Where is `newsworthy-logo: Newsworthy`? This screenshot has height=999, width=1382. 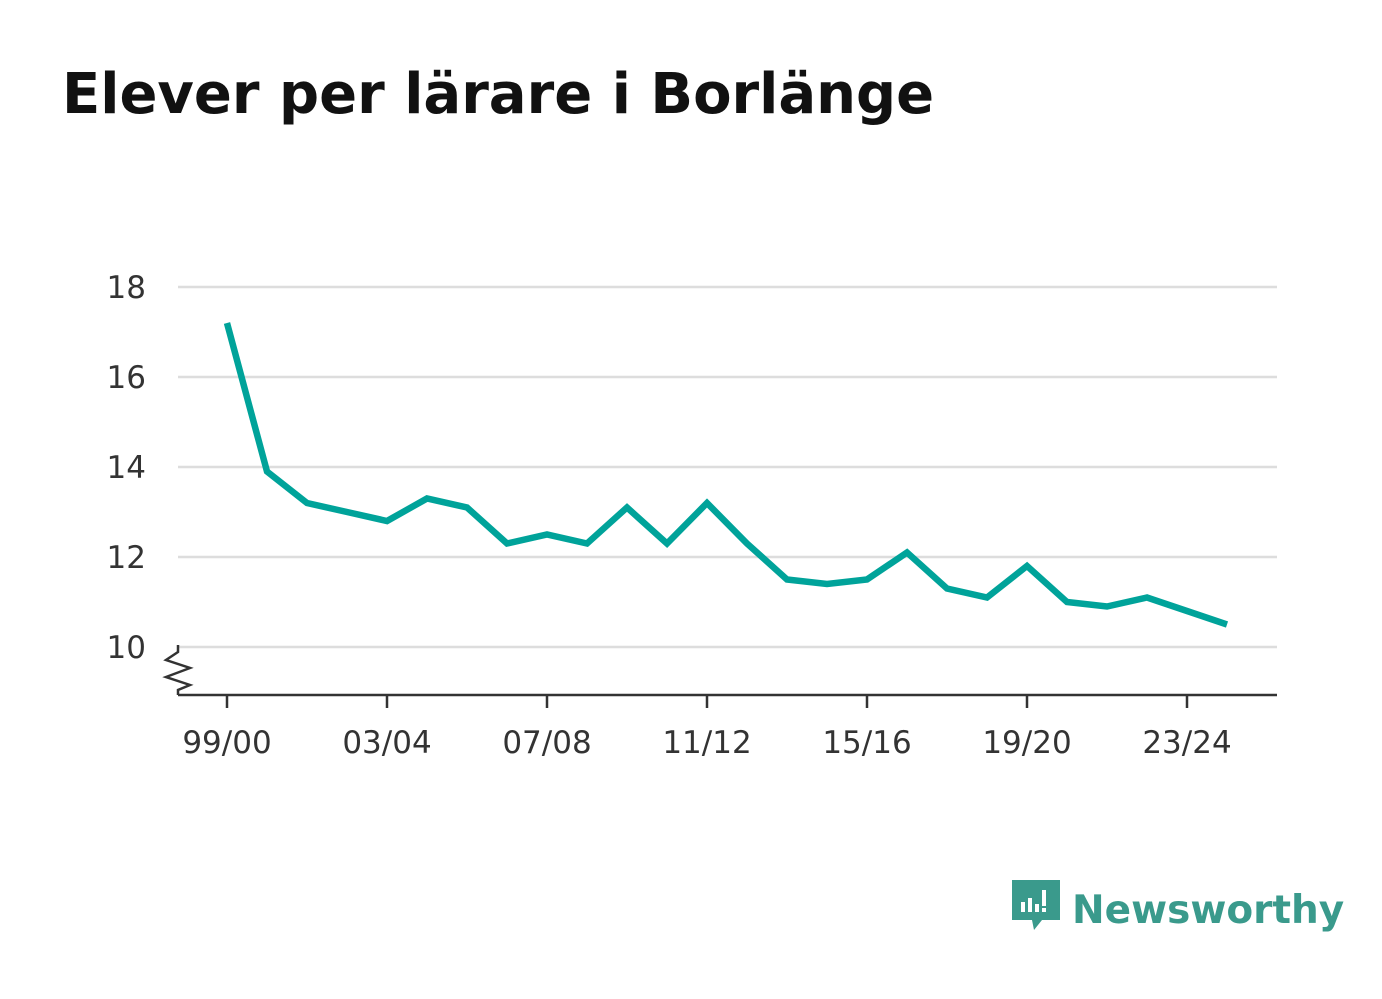
newsworthy-logo: Newsworthy is located at coordinates (1178, 910).